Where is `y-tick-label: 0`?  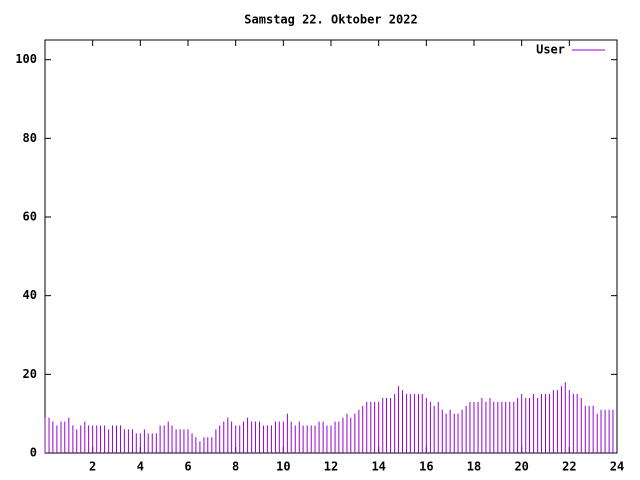 y-tick-label: 0 is located at coordinates (33, 453).